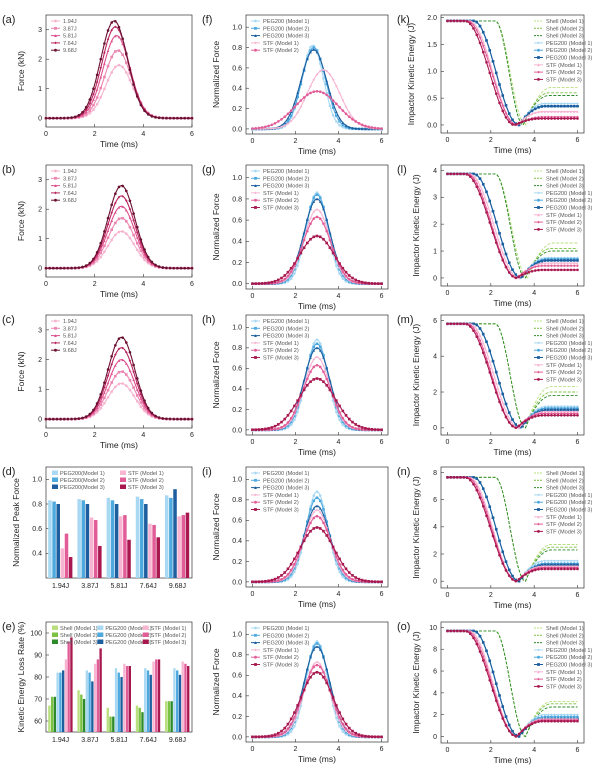 This screenshot has width=599, height=774. Describe the element at coordinates (339, 594) in the screenshot. I see `x-tick-label: 4` at that location.